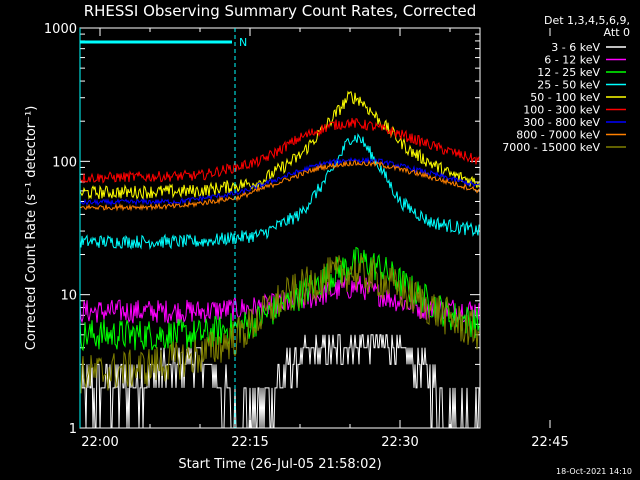 This screenshot has height=480, width=640. I want to click on legend-label-8: 800 - 7000 keV, so click(558, 135).